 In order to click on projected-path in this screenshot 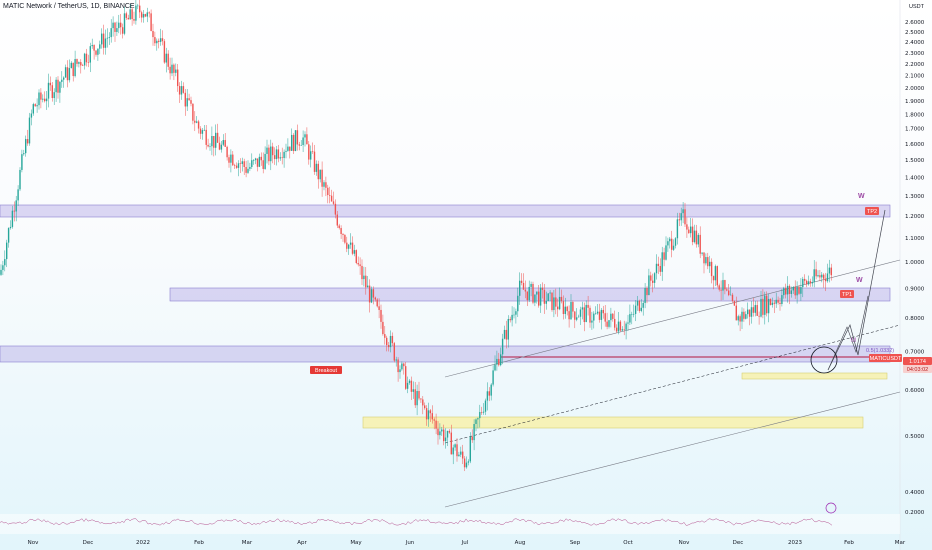, I will do `click(856, 290)`.